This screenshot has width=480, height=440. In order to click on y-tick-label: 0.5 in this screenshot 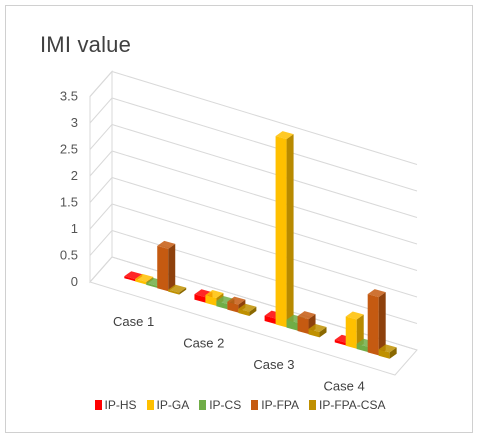, I will do `click(69, 255)`.